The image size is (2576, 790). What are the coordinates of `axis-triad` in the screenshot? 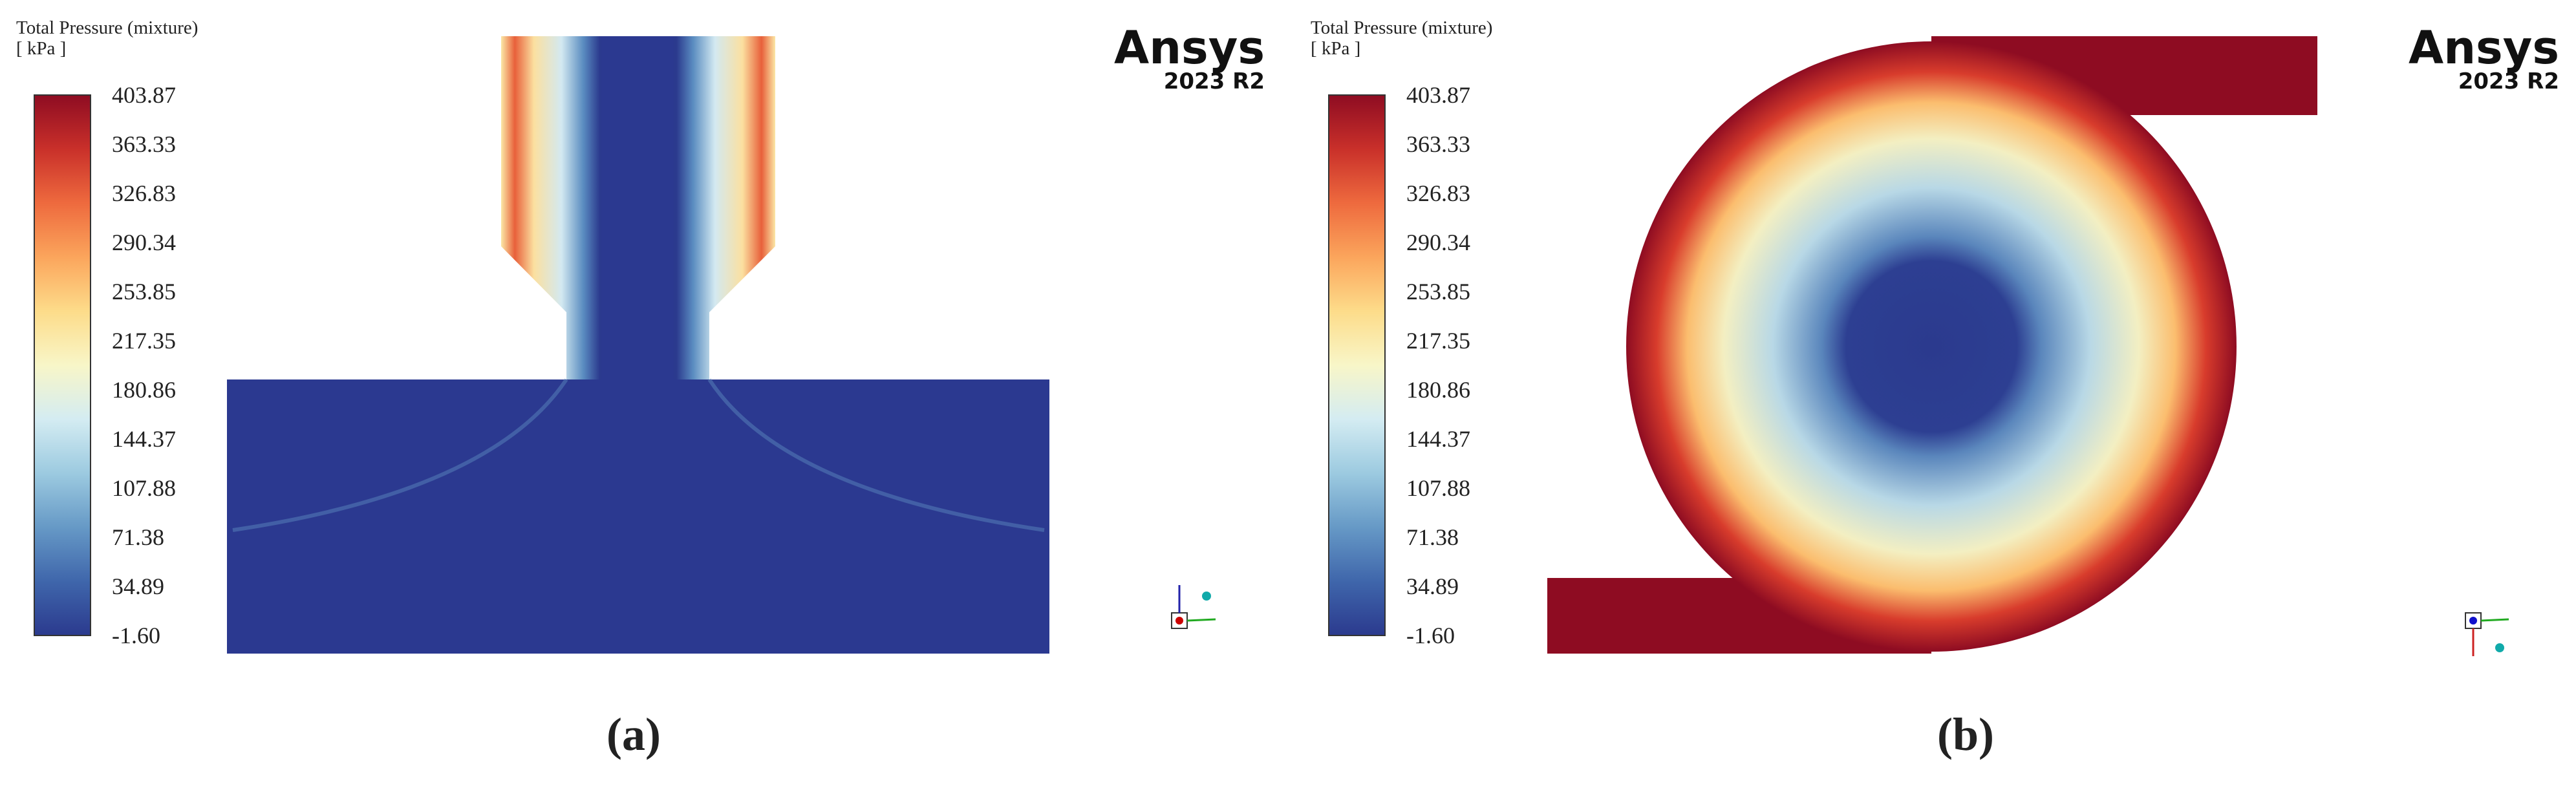 It's located at (1840, 620).